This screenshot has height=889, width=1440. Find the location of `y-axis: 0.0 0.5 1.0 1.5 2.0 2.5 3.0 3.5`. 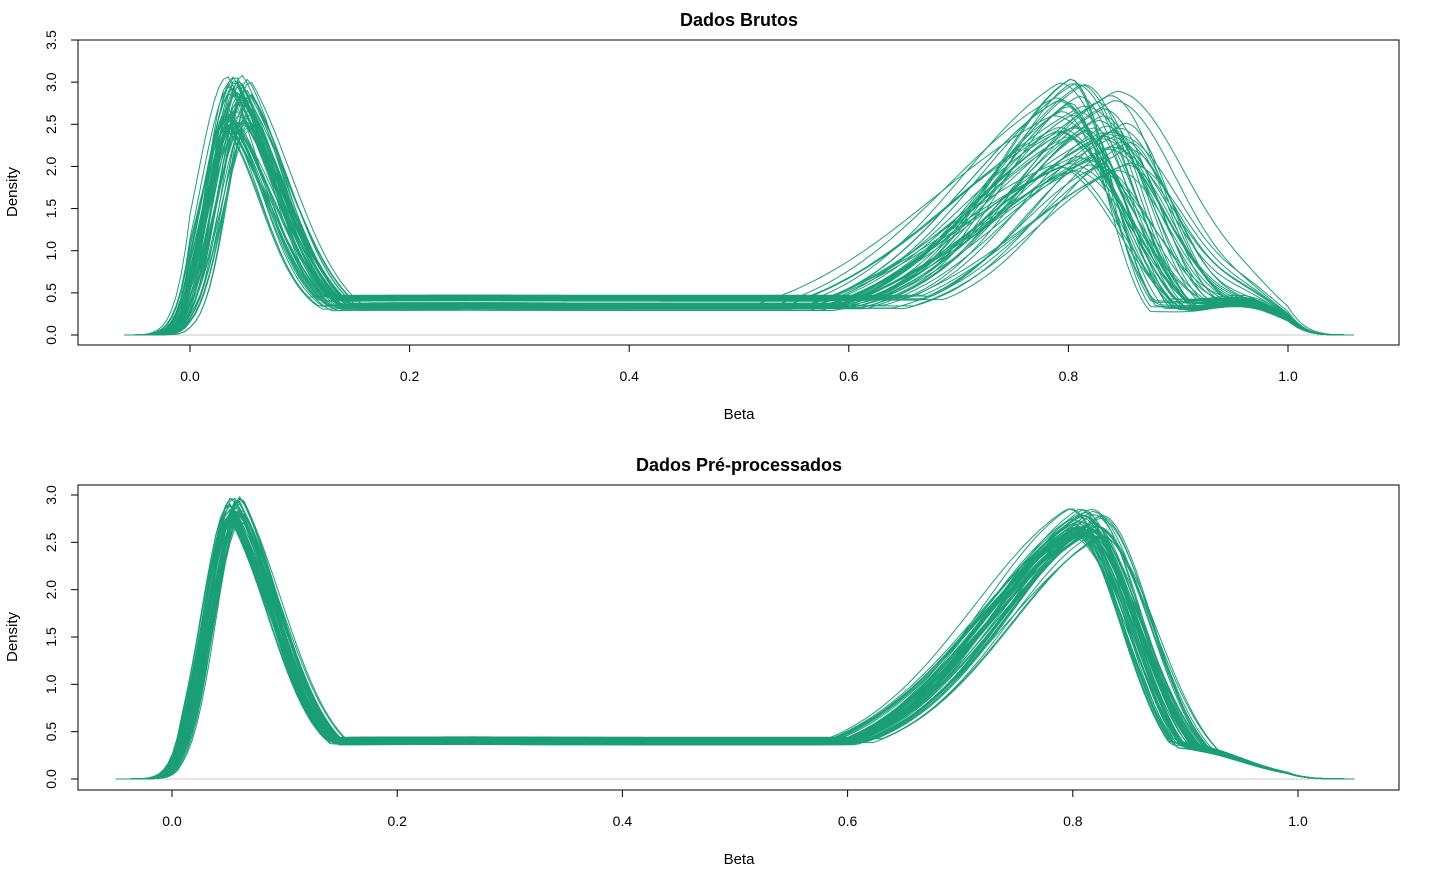

y-axis: 0.0 0.5 1.0 1.5 2.0 2.5 3.0 3.5 is located at coordinates (61, 187).